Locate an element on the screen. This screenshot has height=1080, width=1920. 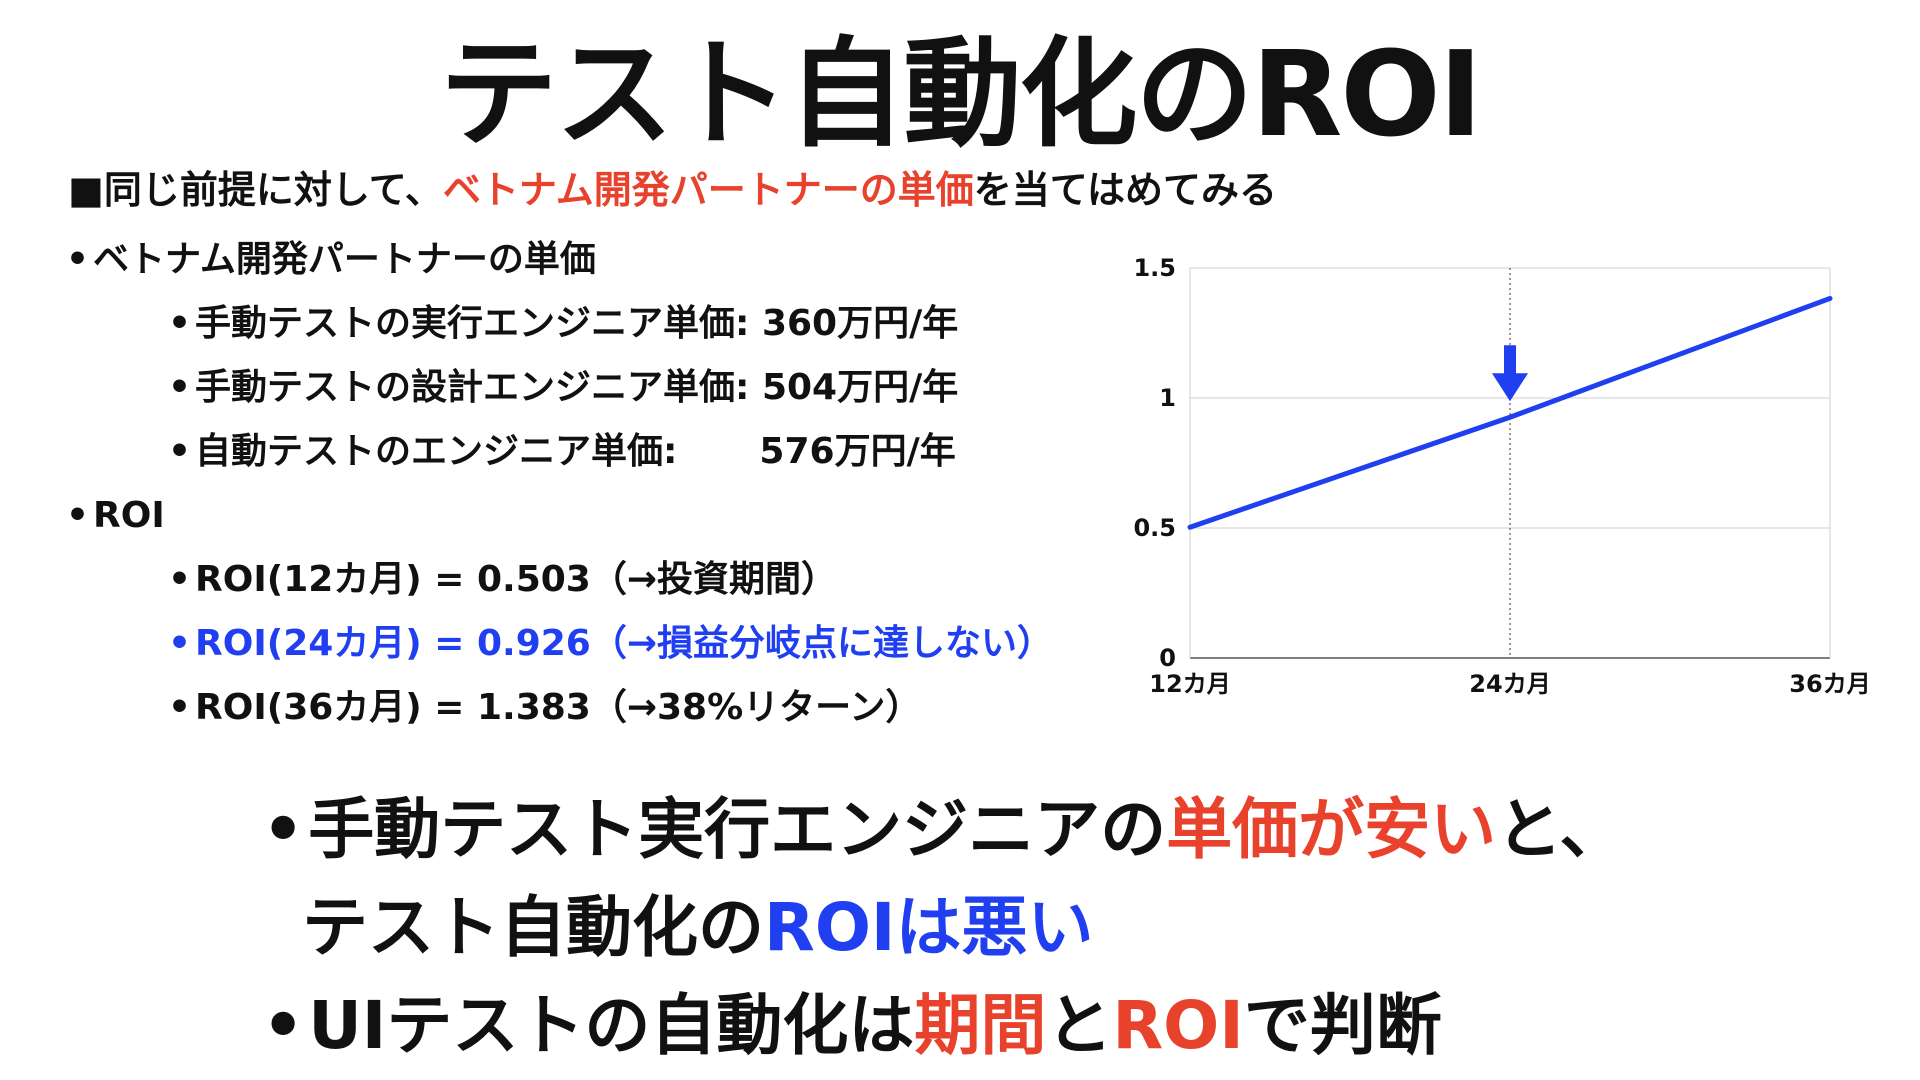
price-section-heading: • ベトナム開発パートナーの単価 is located at coordinates (331, 259).